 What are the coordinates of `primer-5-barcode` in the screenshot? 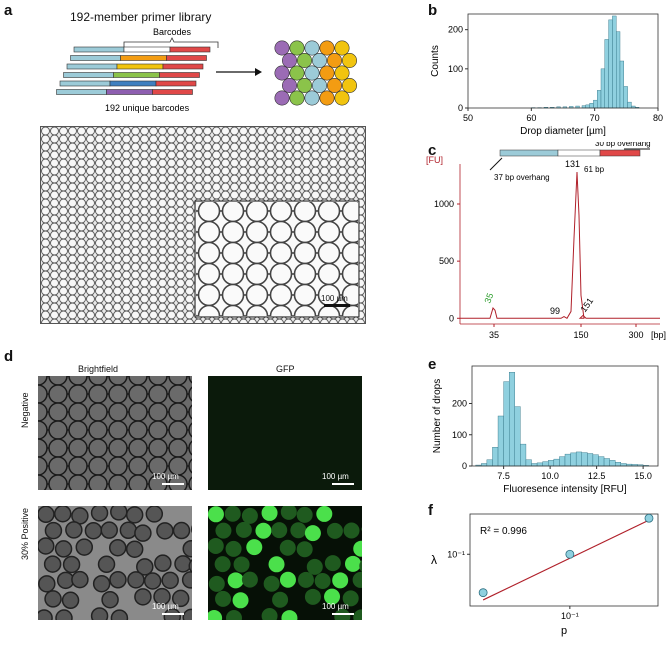 It's located at (129, 92).